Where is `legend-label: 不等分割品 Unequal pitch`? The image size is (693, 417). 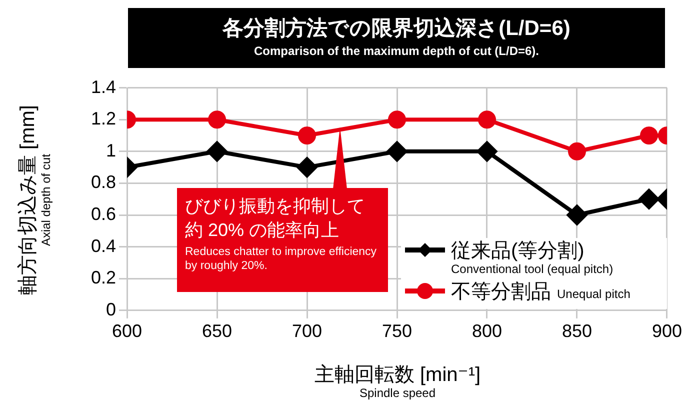 legend-label: 不等分割品 Unequal pitch is located at coordinates (540, 292).